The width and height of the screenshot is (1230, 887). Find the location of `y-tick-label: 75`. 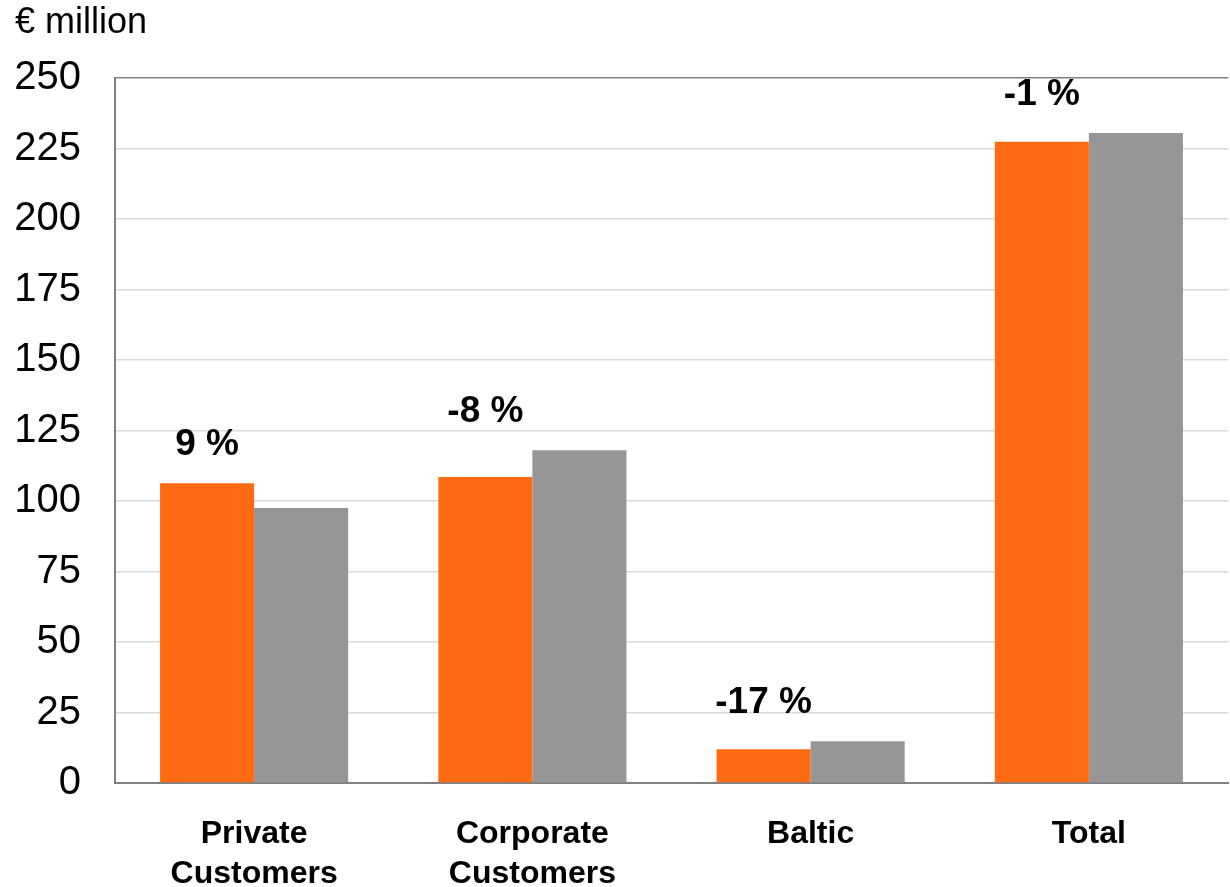

y-tick-label: 75 is located at coordinates (58, 568).